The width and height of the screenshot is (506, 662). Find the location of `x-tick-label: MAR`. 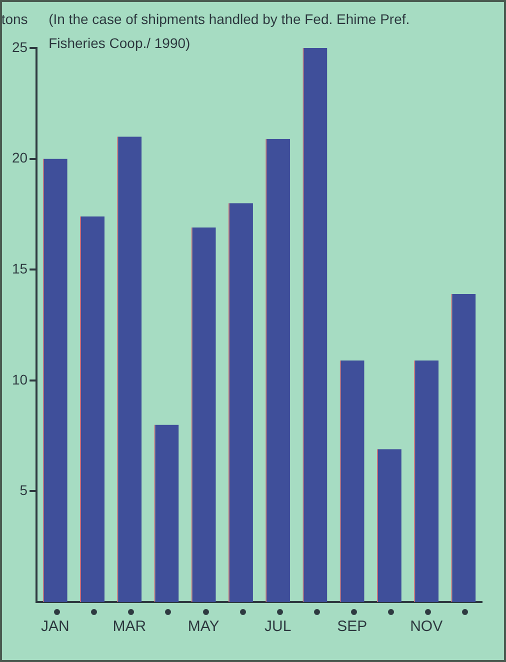

x-tick-label: MAR is located at coordinates (129, 627).